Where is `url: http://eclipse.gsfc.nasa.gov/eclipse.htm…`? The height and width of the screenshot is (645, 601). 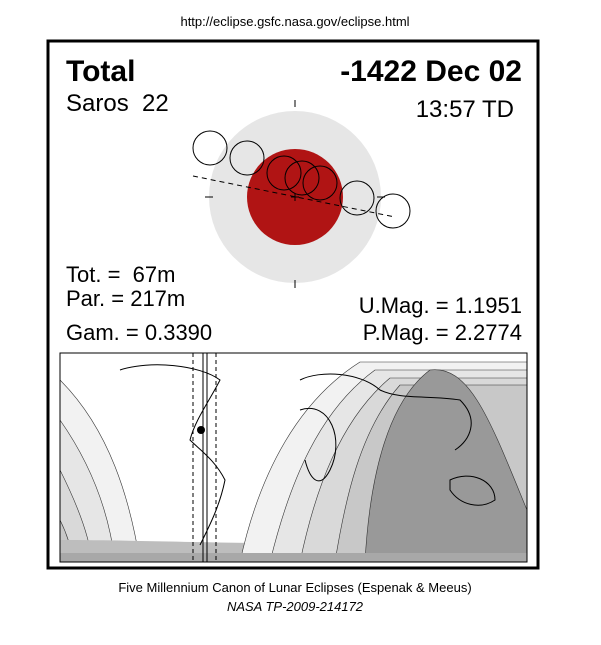
url: http://eclipse.gsfc.nasa.gov/eclipse.htm… is located at coordinates (294, 21).